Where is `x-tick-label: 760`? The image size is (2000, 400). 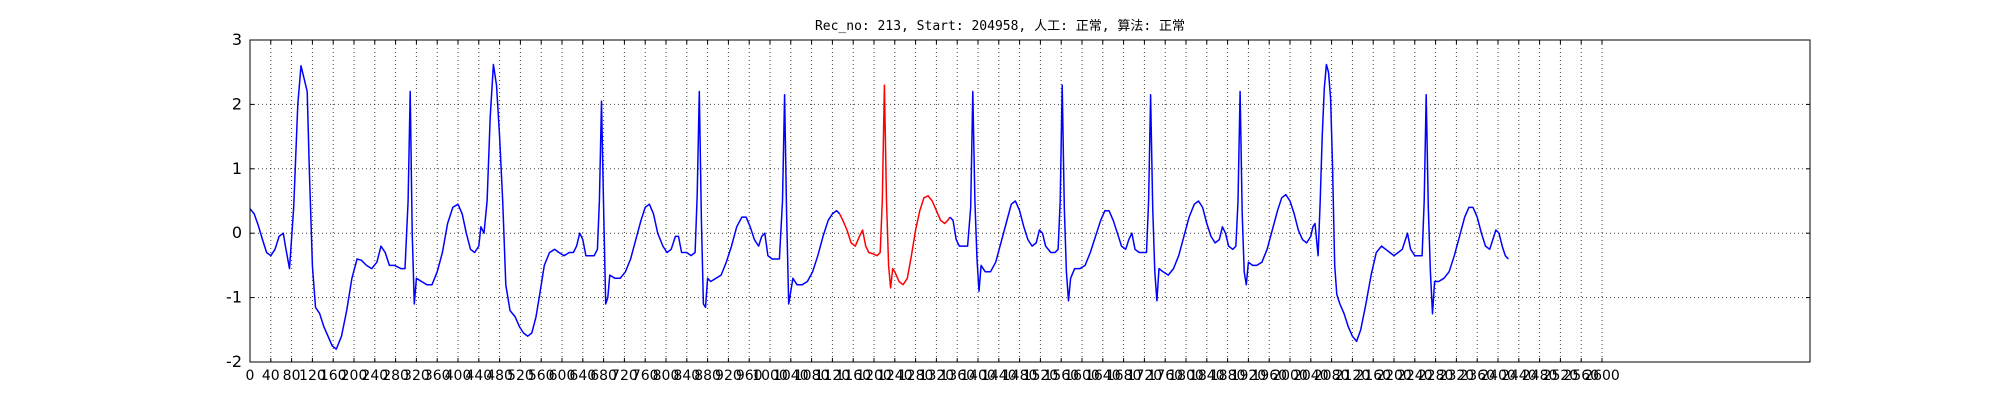
x-tick-label: 760 is located at coordinates (645, 376).